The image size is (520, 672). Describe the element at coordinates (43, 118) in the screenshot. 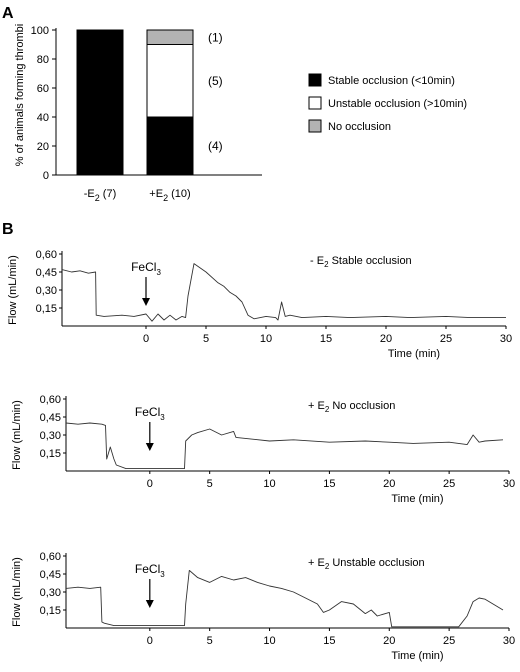

I see `bar-y-tick-label: 40` at that location.